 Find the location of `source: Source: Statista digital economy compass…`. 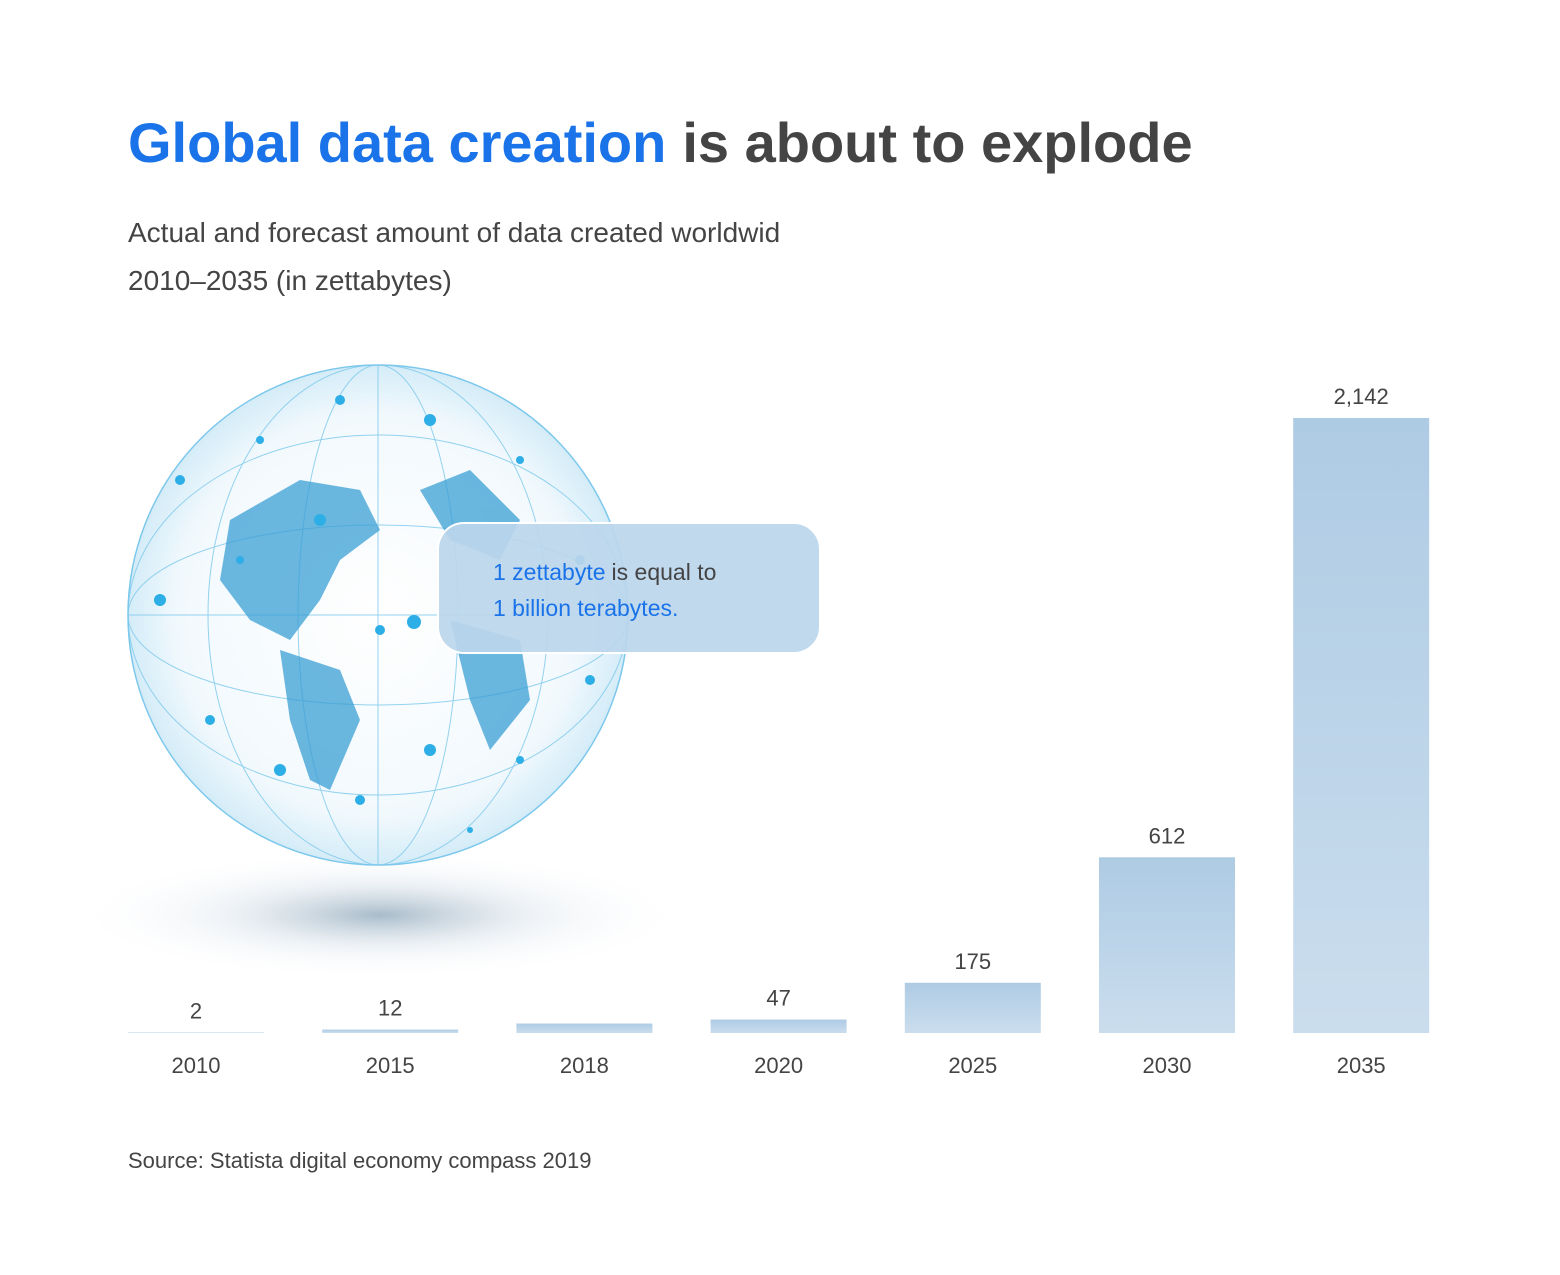

source: Source: Statista digital economy compass… is located at coordinates (359, 1160).